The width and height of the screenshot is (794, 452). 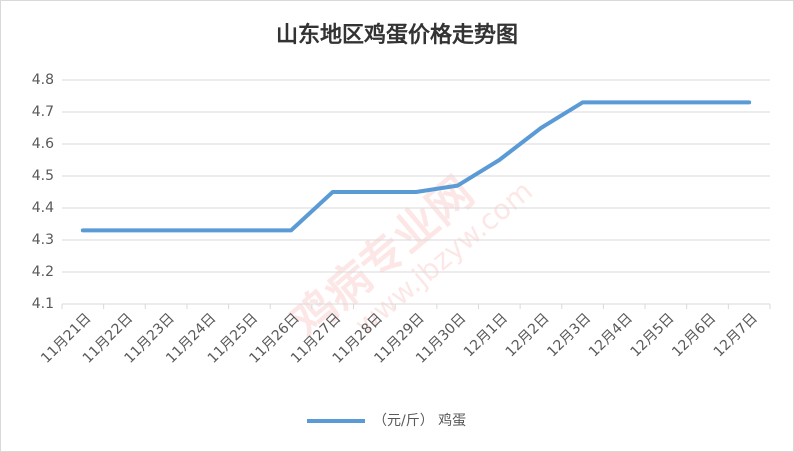 I want to click on y-tick-label: 4.7, so click(x=43, y=112).